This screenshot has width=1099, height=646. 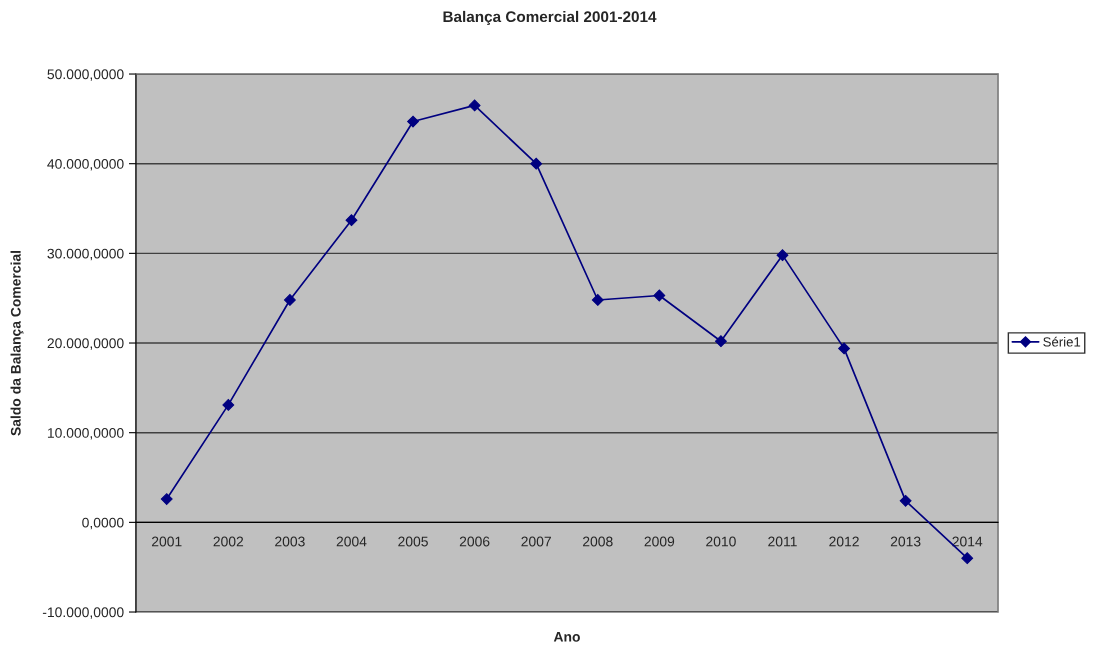 What do you see at coordinates (413, 541) in the screenshot?
I see `x-tick-label: 2005` at bounding box center [413, 541].